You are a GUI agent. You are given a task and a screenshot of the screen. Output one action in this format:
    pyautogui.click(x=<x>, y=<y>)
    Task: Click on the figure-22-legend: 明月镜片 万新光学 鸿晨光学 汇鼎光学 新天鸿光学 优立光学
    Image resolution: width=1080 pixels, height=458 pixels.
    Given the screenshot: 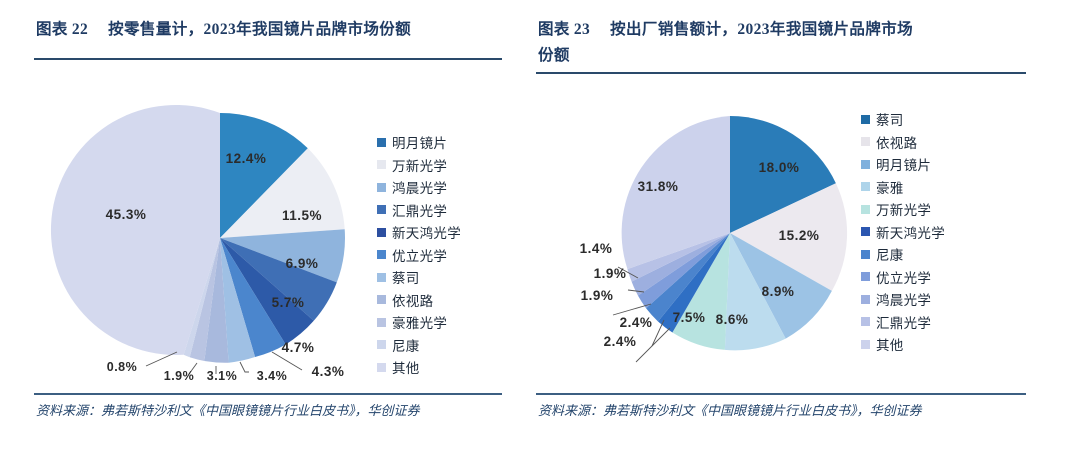 What is the action you would take?
    pyautogui.click(x=419, y=255)
    